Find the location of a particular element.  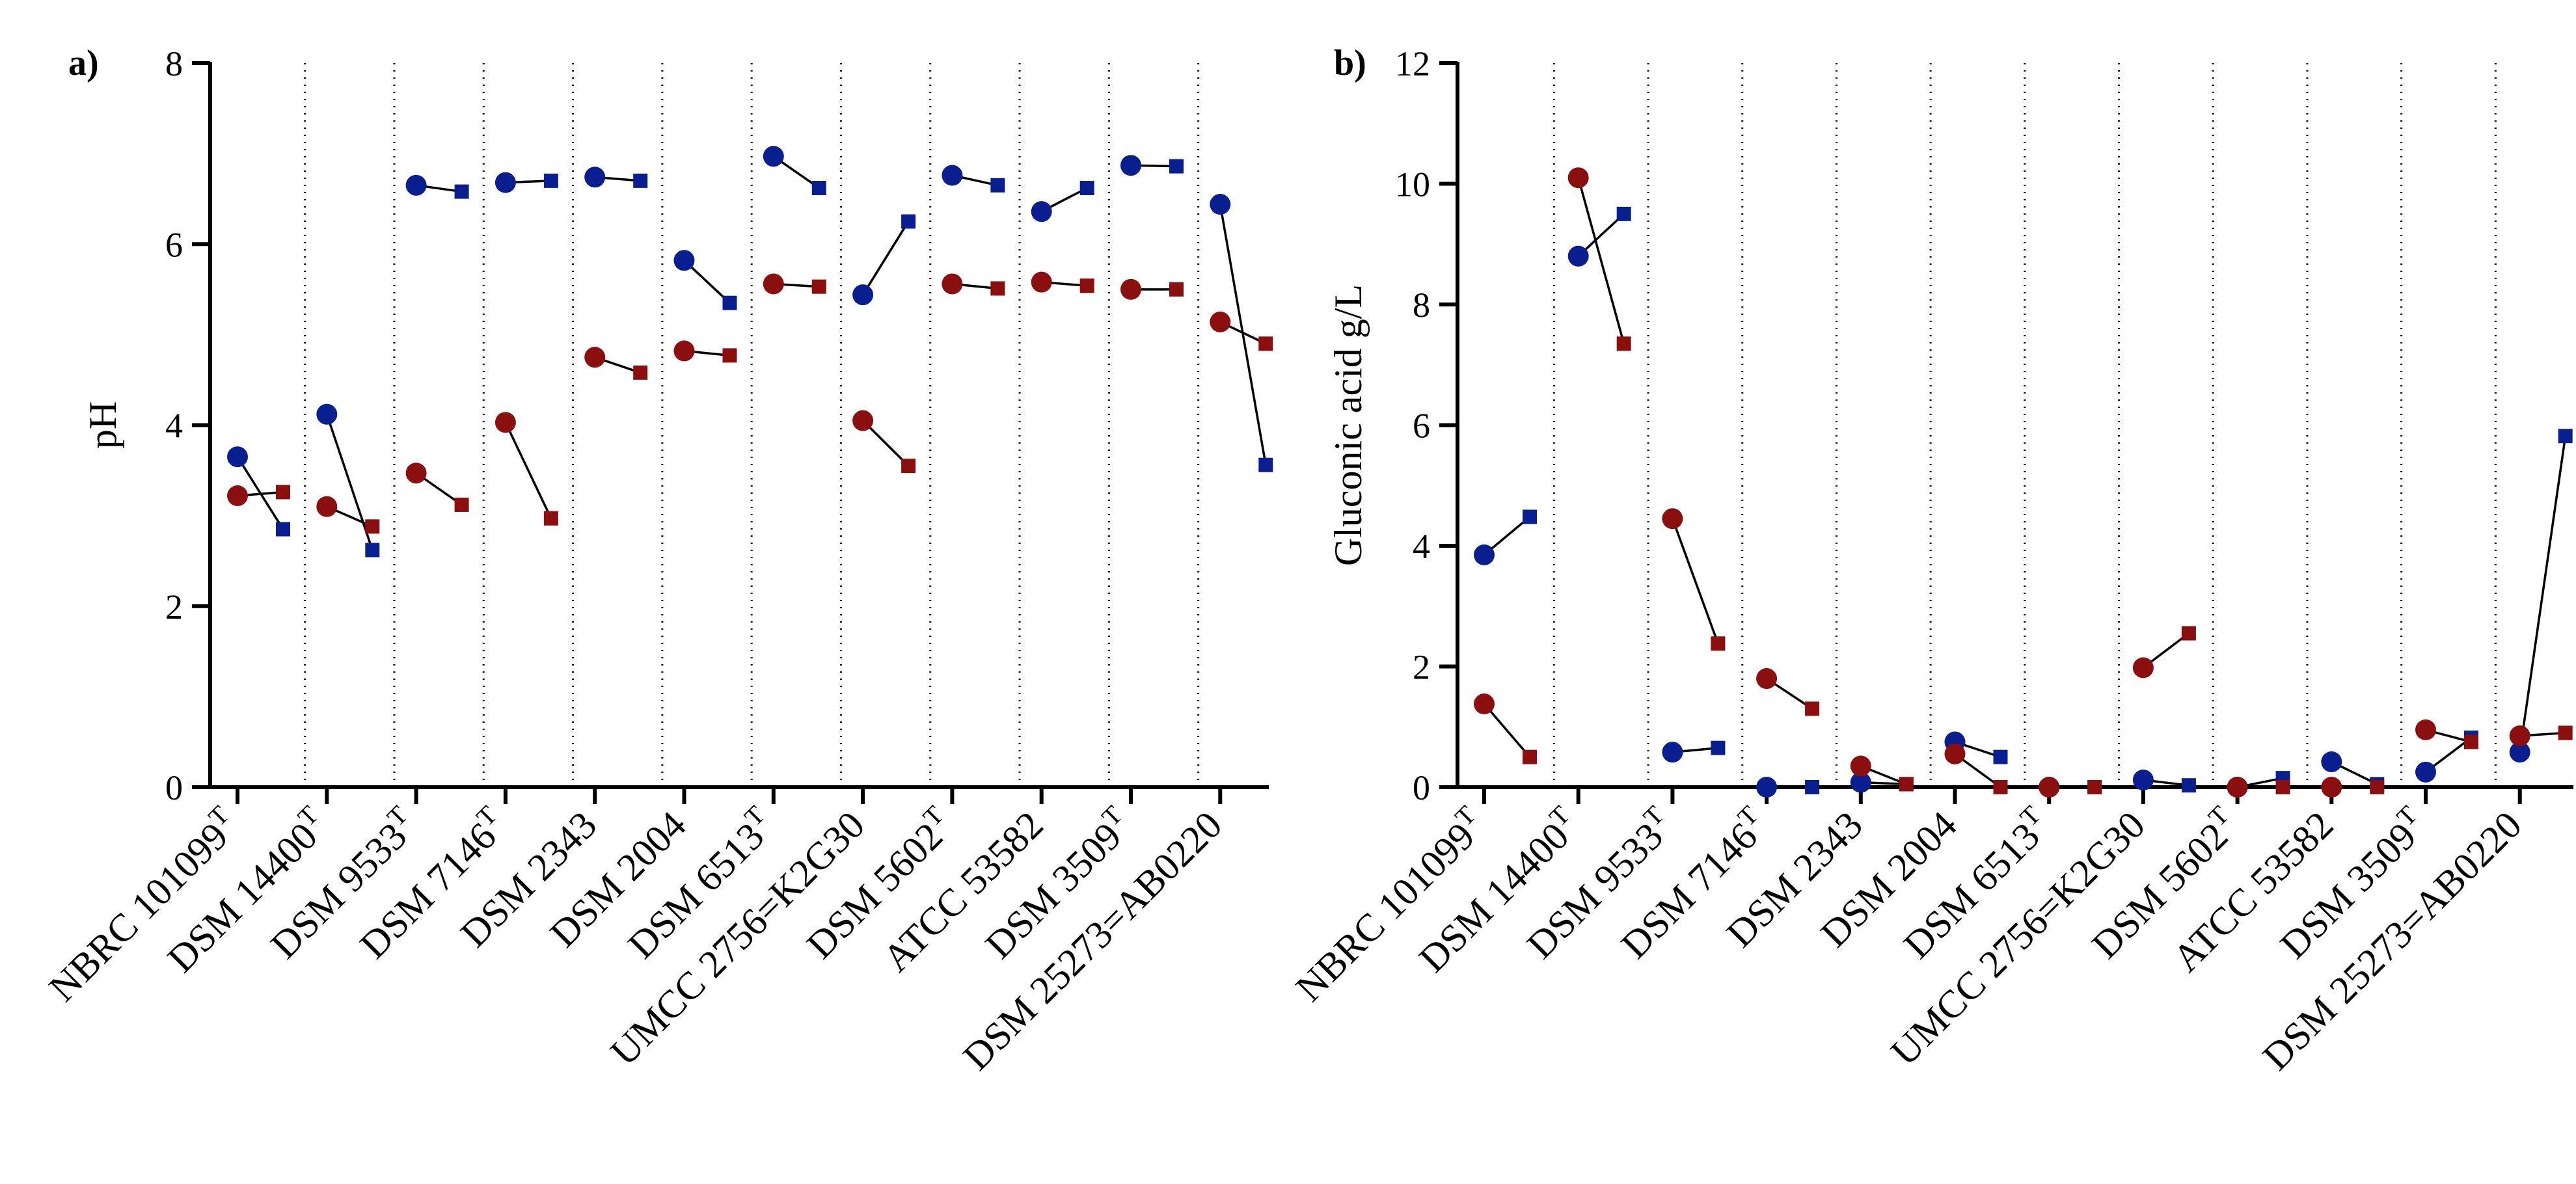

y-axis-label: pH is located at coordinates (102, 425).